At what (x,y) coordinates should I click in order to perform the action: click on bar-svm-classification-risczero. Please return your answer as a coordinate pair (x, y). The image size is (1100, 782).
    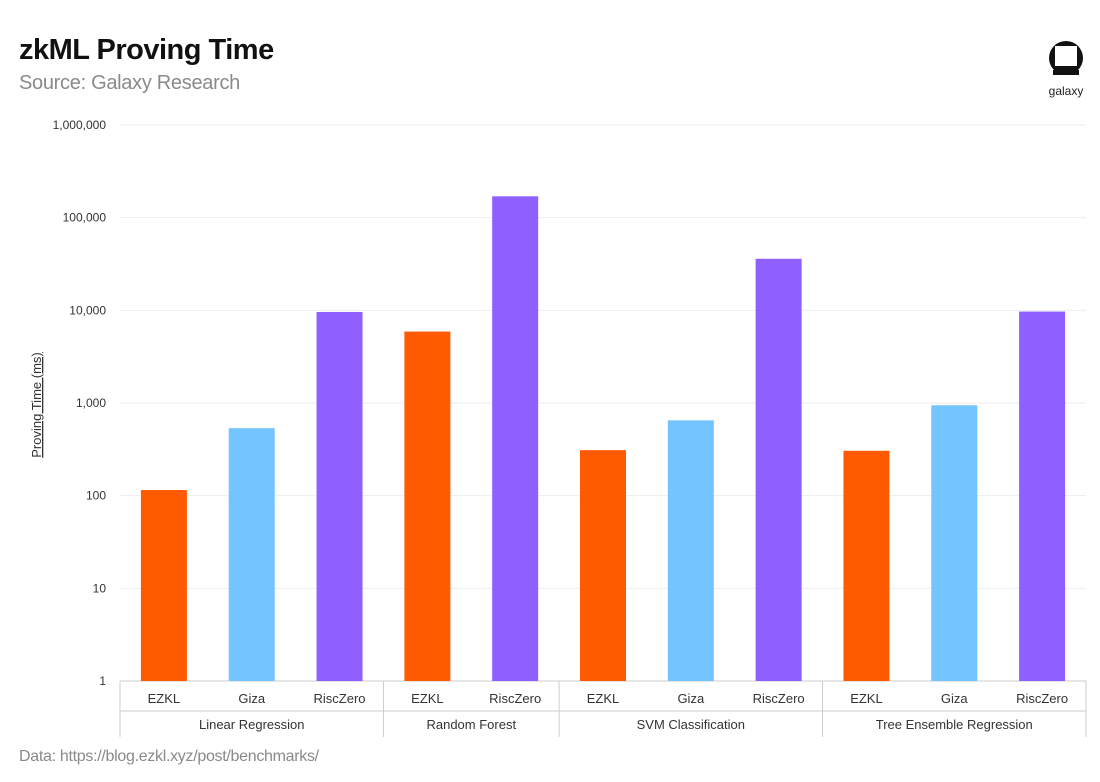
    Looking at the image, I should click on (778, 469).